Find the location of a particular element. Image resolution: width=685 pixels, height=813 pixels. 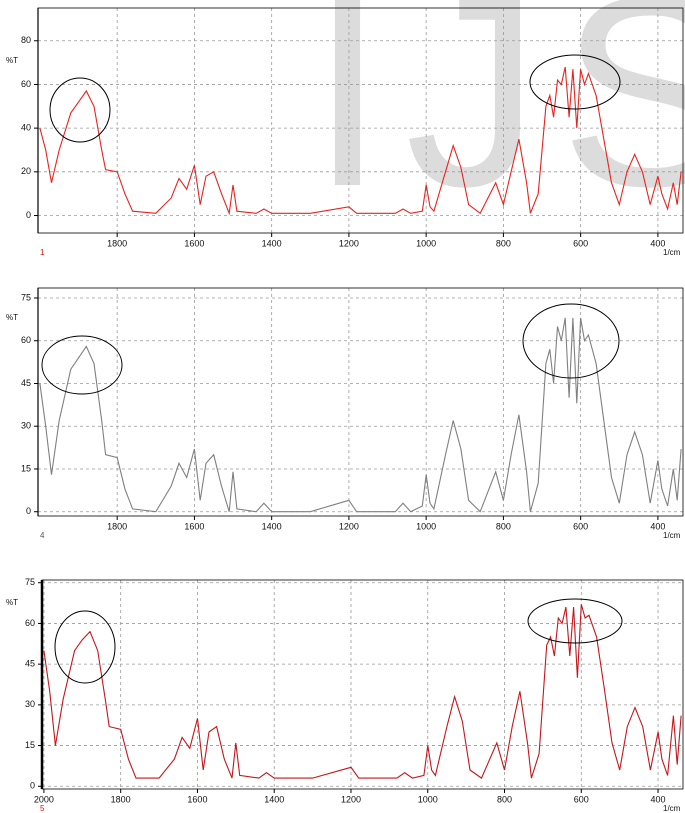

y-tick-label: 40 is located at coordinates (26, 128).